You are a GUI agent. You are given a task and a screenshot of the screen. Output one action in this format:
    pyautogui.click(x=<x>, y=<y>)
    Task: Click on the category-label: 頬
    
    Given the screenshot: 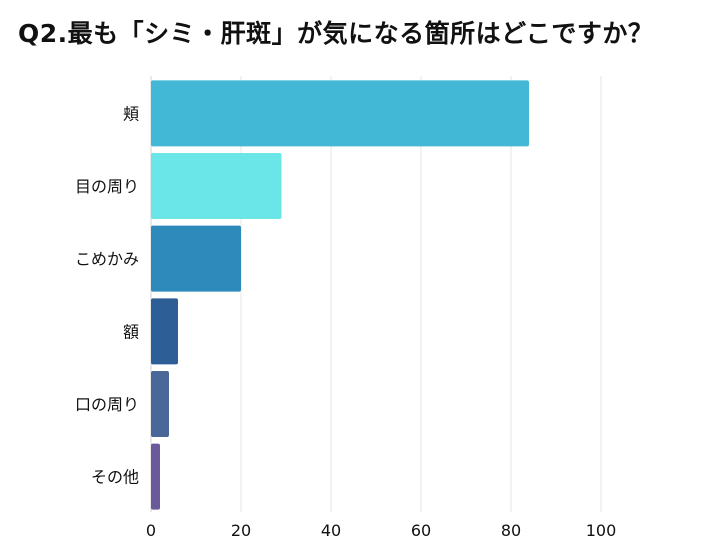 What is the action you would take?
    pyautogui.click(x=131, y=113)
    